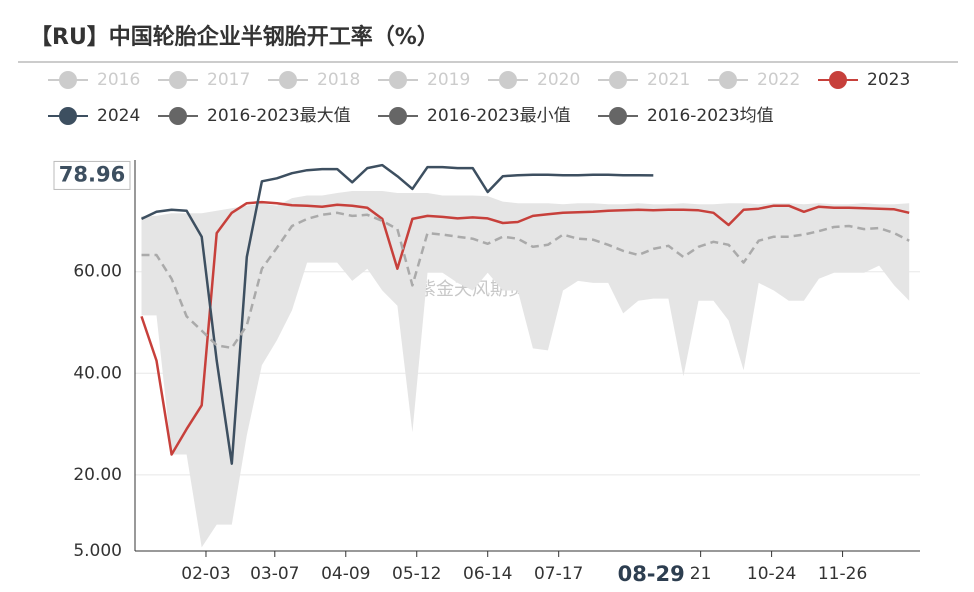  Describe the element at coordinates (97, 373) in the screenshot. I see `y-tick-label: 40.00` at that location.